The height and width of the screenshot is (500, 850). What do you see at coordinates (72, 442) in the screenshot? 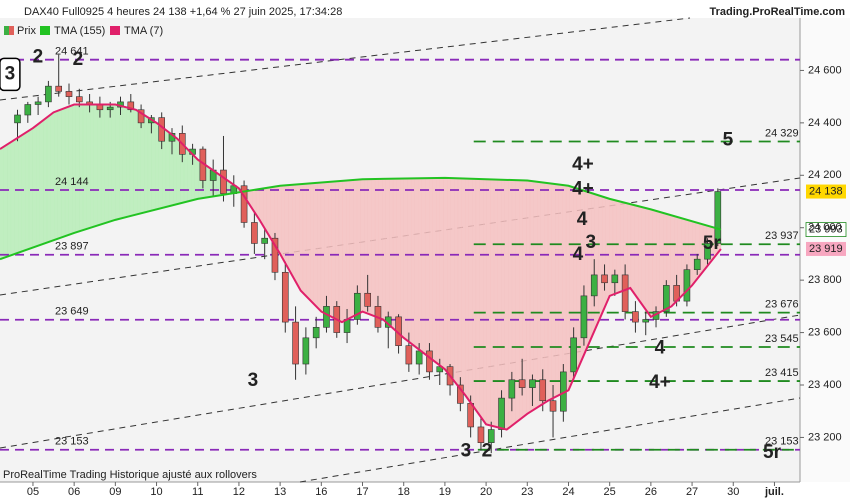
I see `level-label: 23 153` at bounding box center [72, 442].